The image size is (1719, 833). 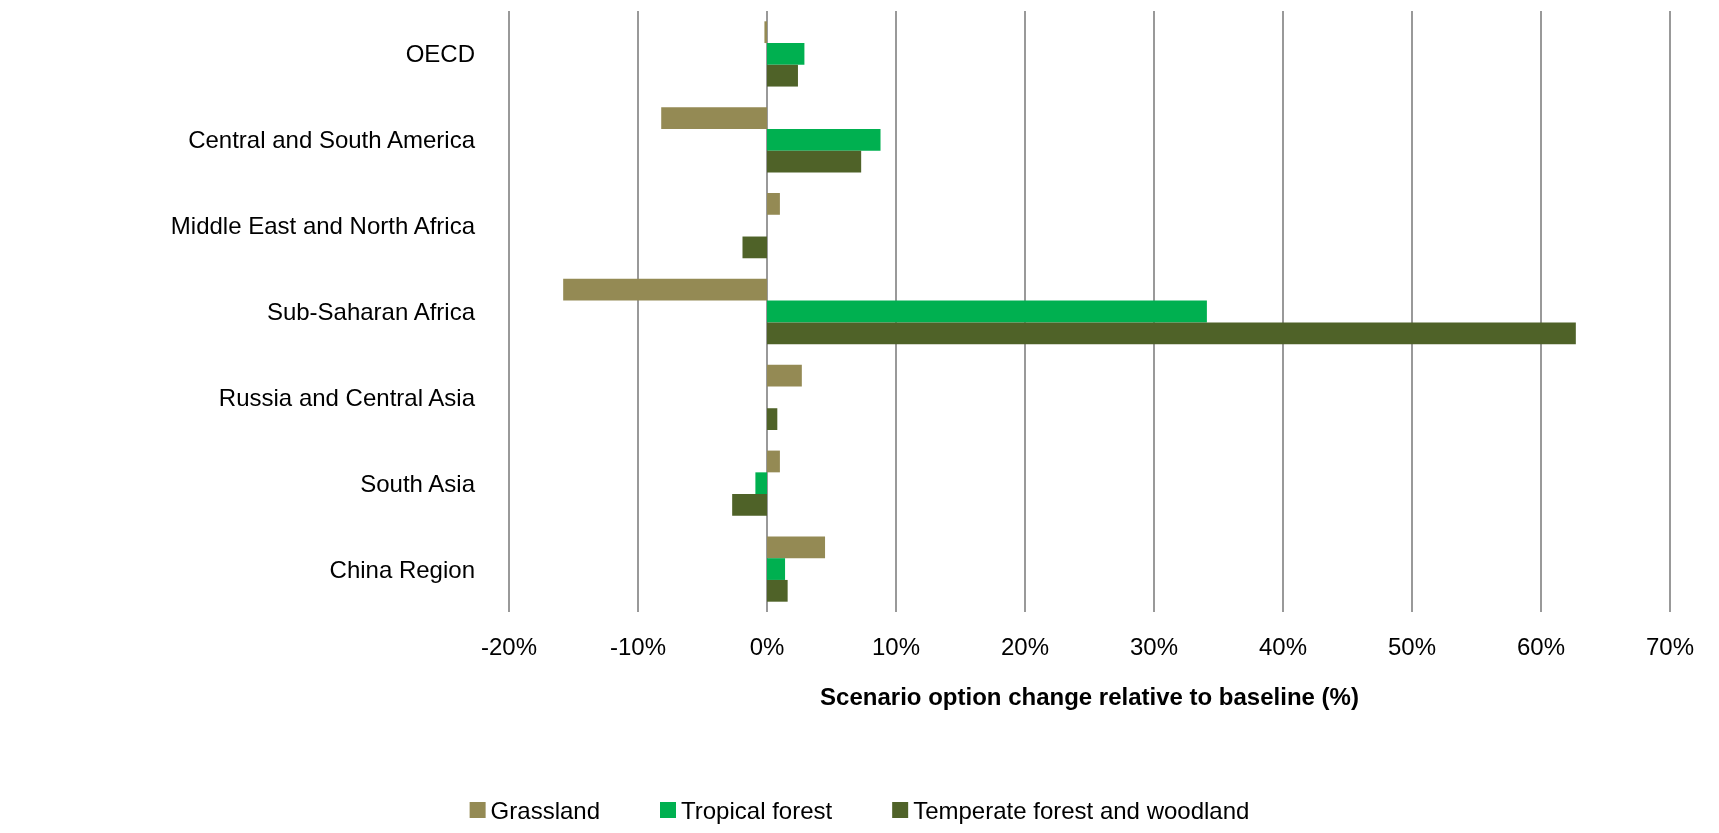 What do you see at coordinates (402, 569) in the screenshot?
I see `y-tick-label: China Region` at bounding box center [402, 569].